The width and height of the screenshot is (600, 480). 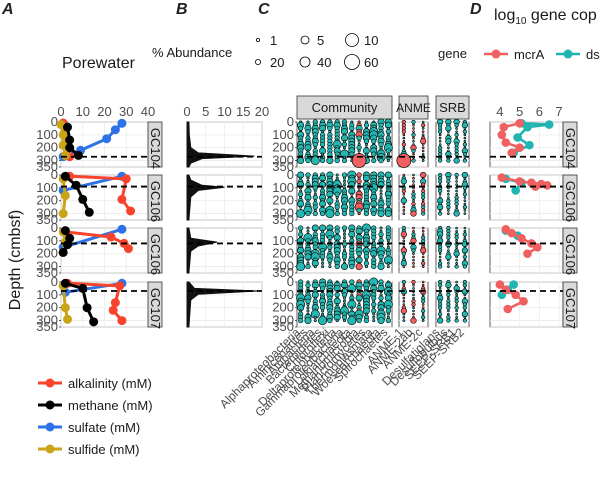 What do you see at coordinates (324, 62) in the screenshot?
I see `size-legend-label: 40` at bounding box center [324, 62].